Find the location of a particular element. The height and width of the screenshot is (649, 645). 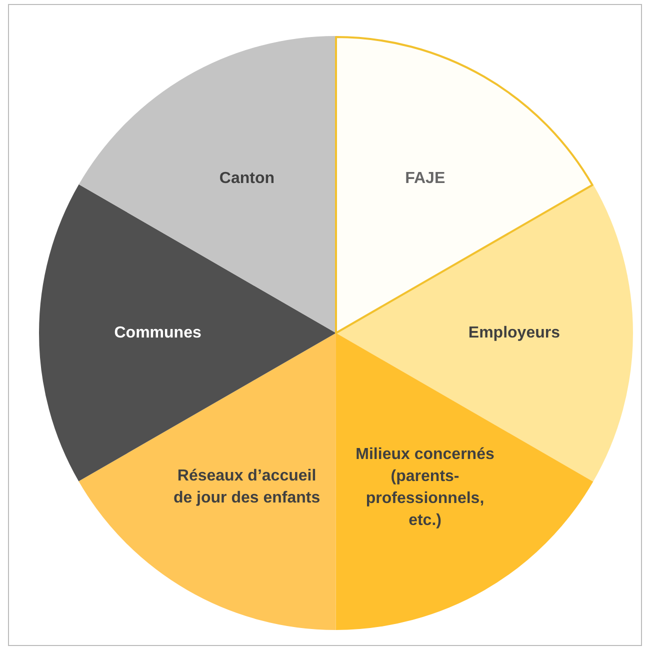

slice-label: Communes is located at coordinates (158, 333).